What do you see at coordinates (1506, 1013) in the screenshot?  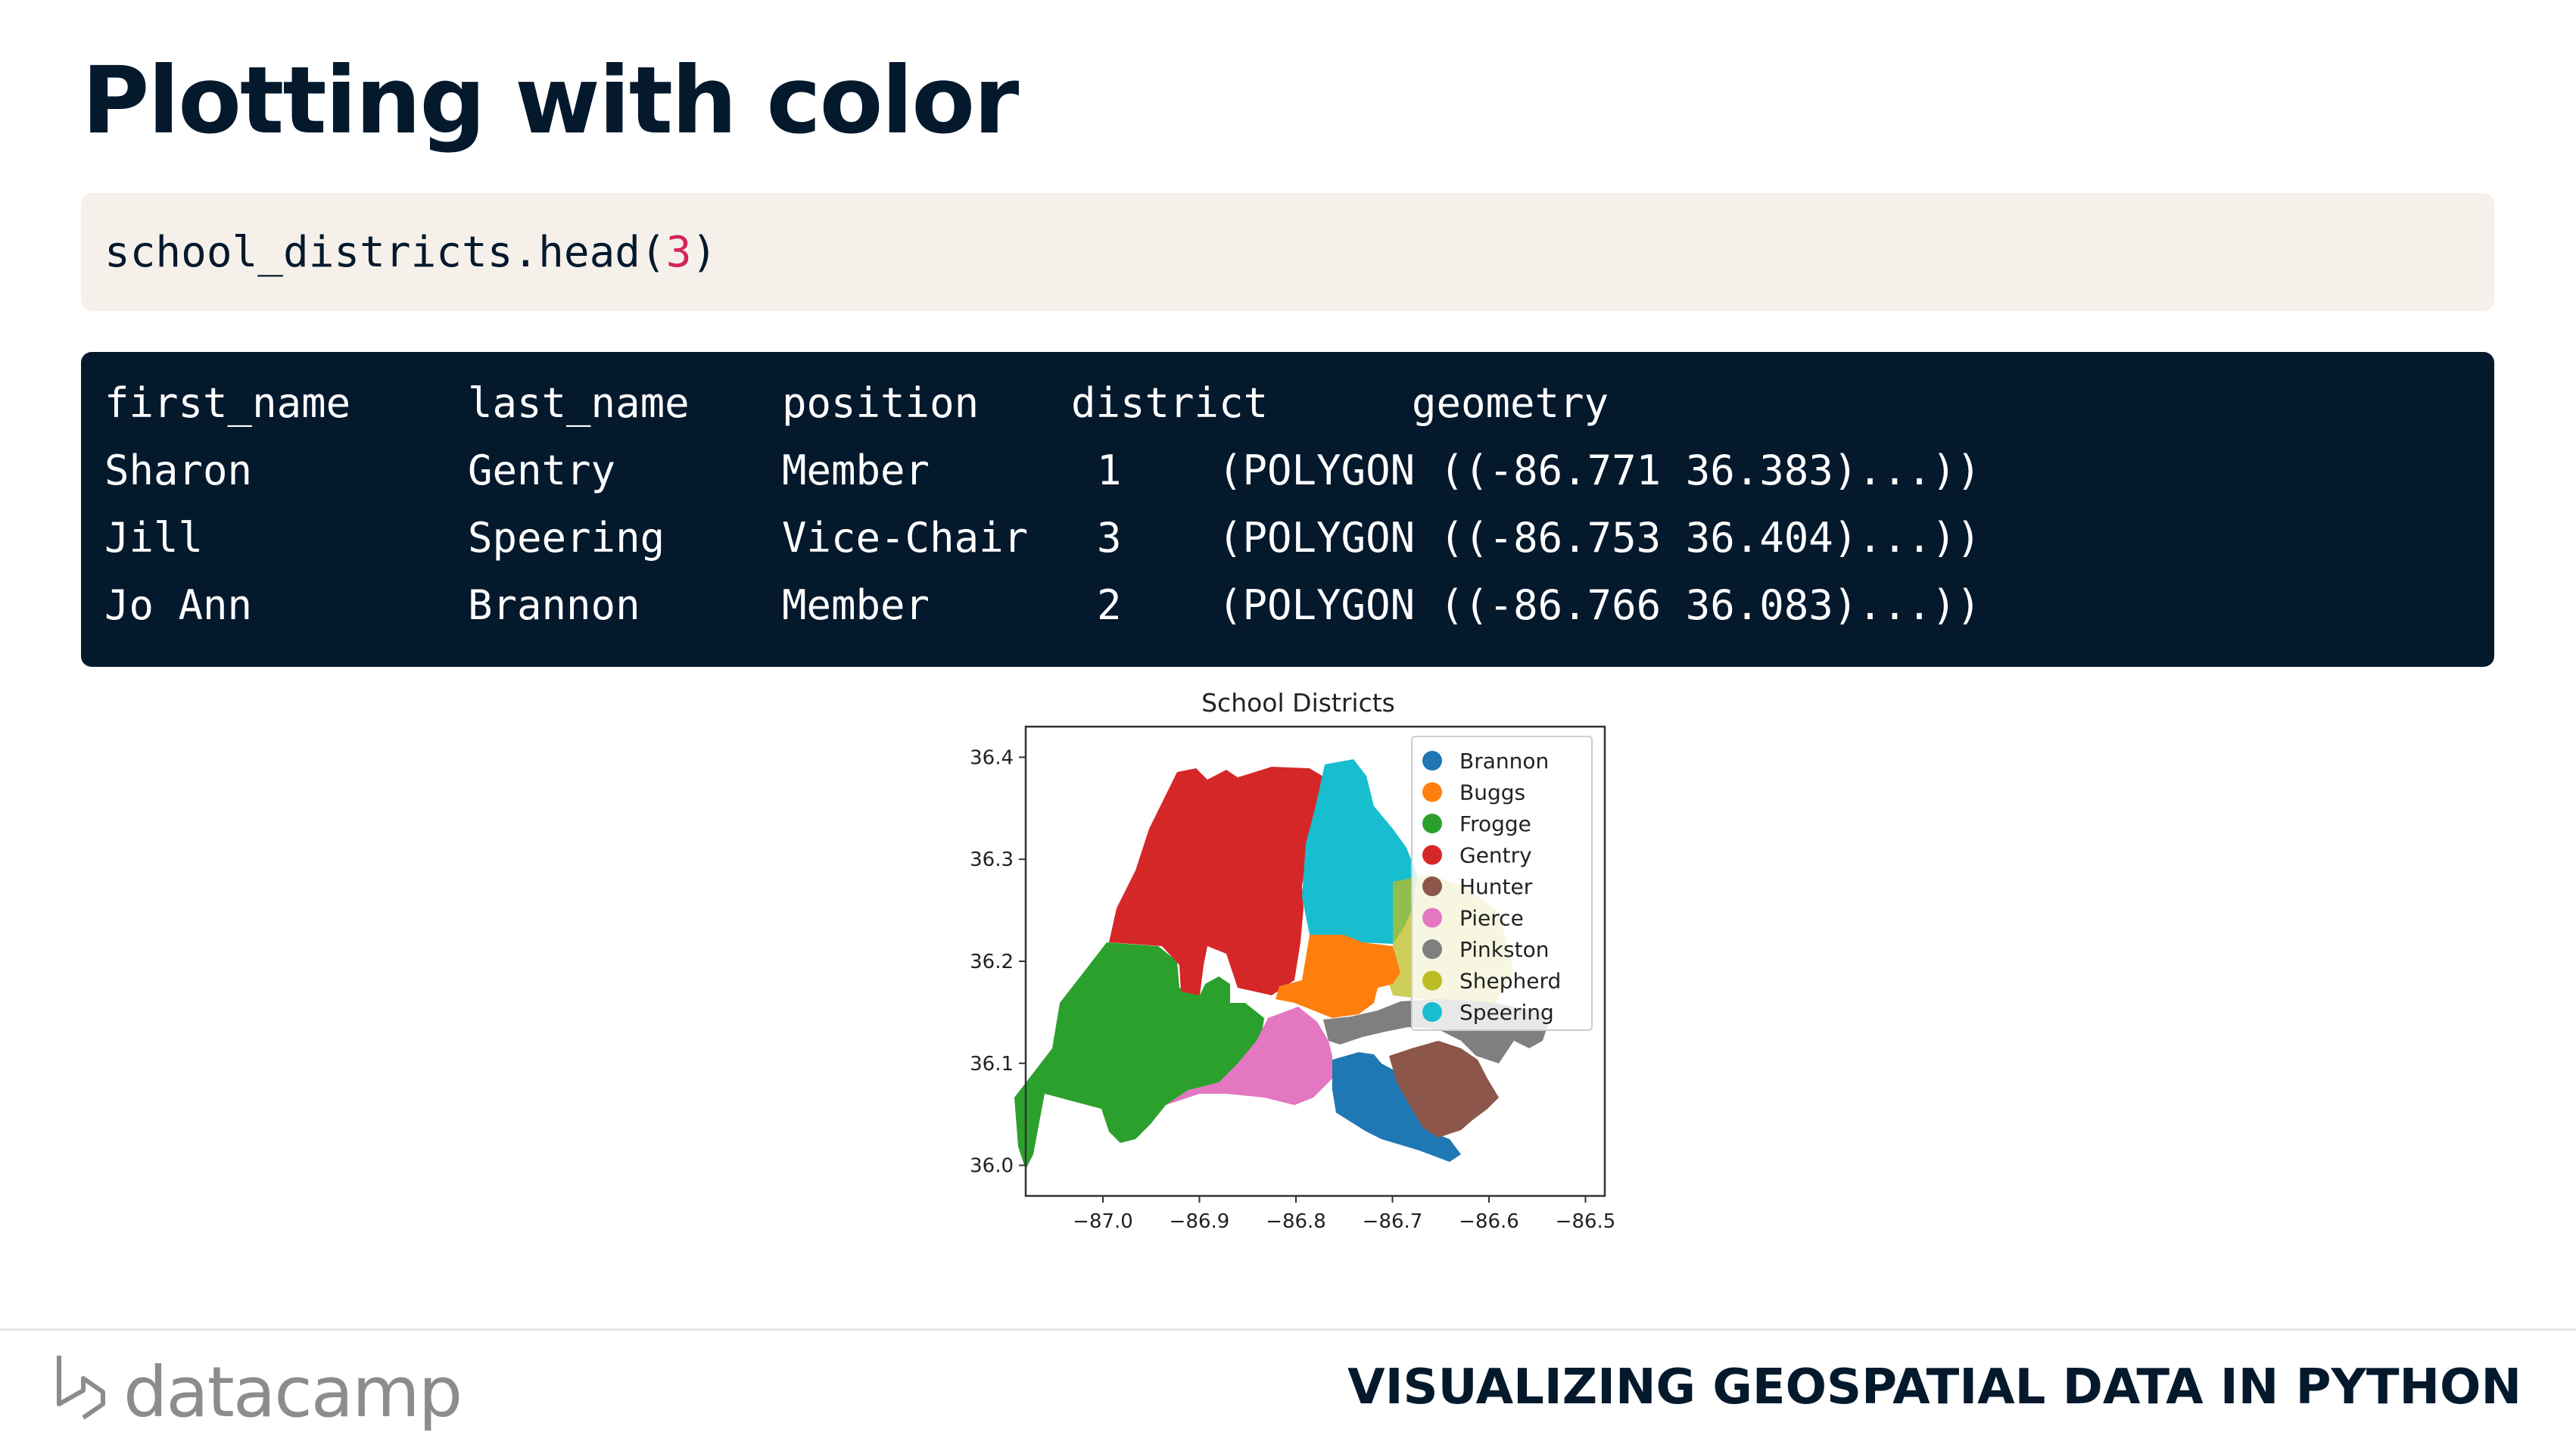 I see `legend-label: Speering` at bounding box center [1506, 1013].